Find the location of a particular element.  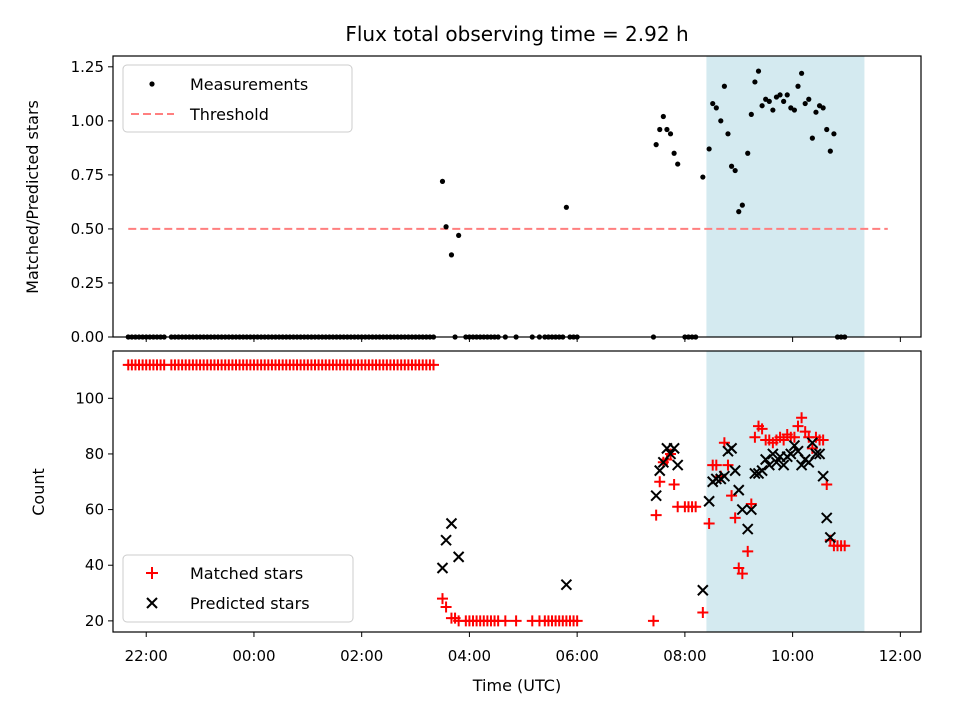

top-legend-box is located at coordinates (237, 98).